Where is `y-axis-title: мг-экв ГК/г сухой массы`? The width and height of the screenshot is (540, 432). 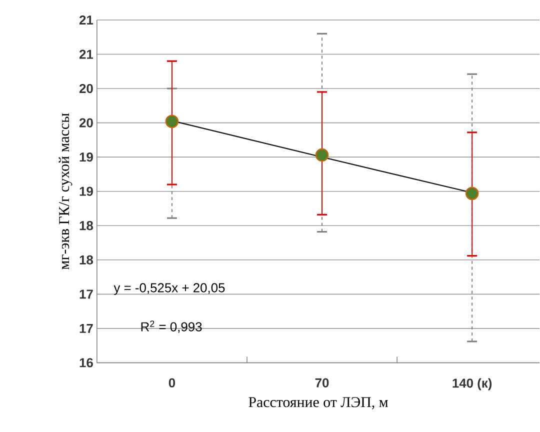 y-axis-title: мг-экв ГК/г сухой массы is located at coordinates (65, 191).